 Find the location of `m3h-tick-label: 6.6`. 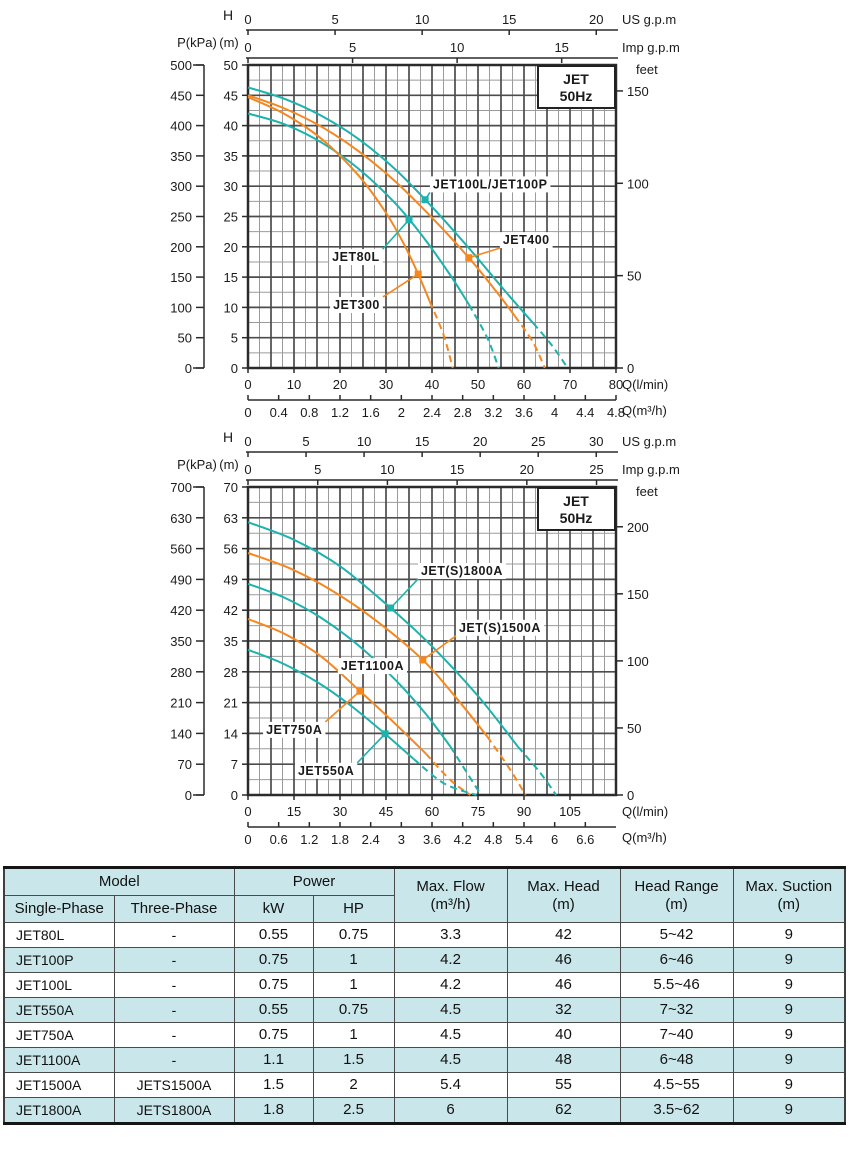

m3h-tick-label: 6.6 is located at coordinates (585, 839).